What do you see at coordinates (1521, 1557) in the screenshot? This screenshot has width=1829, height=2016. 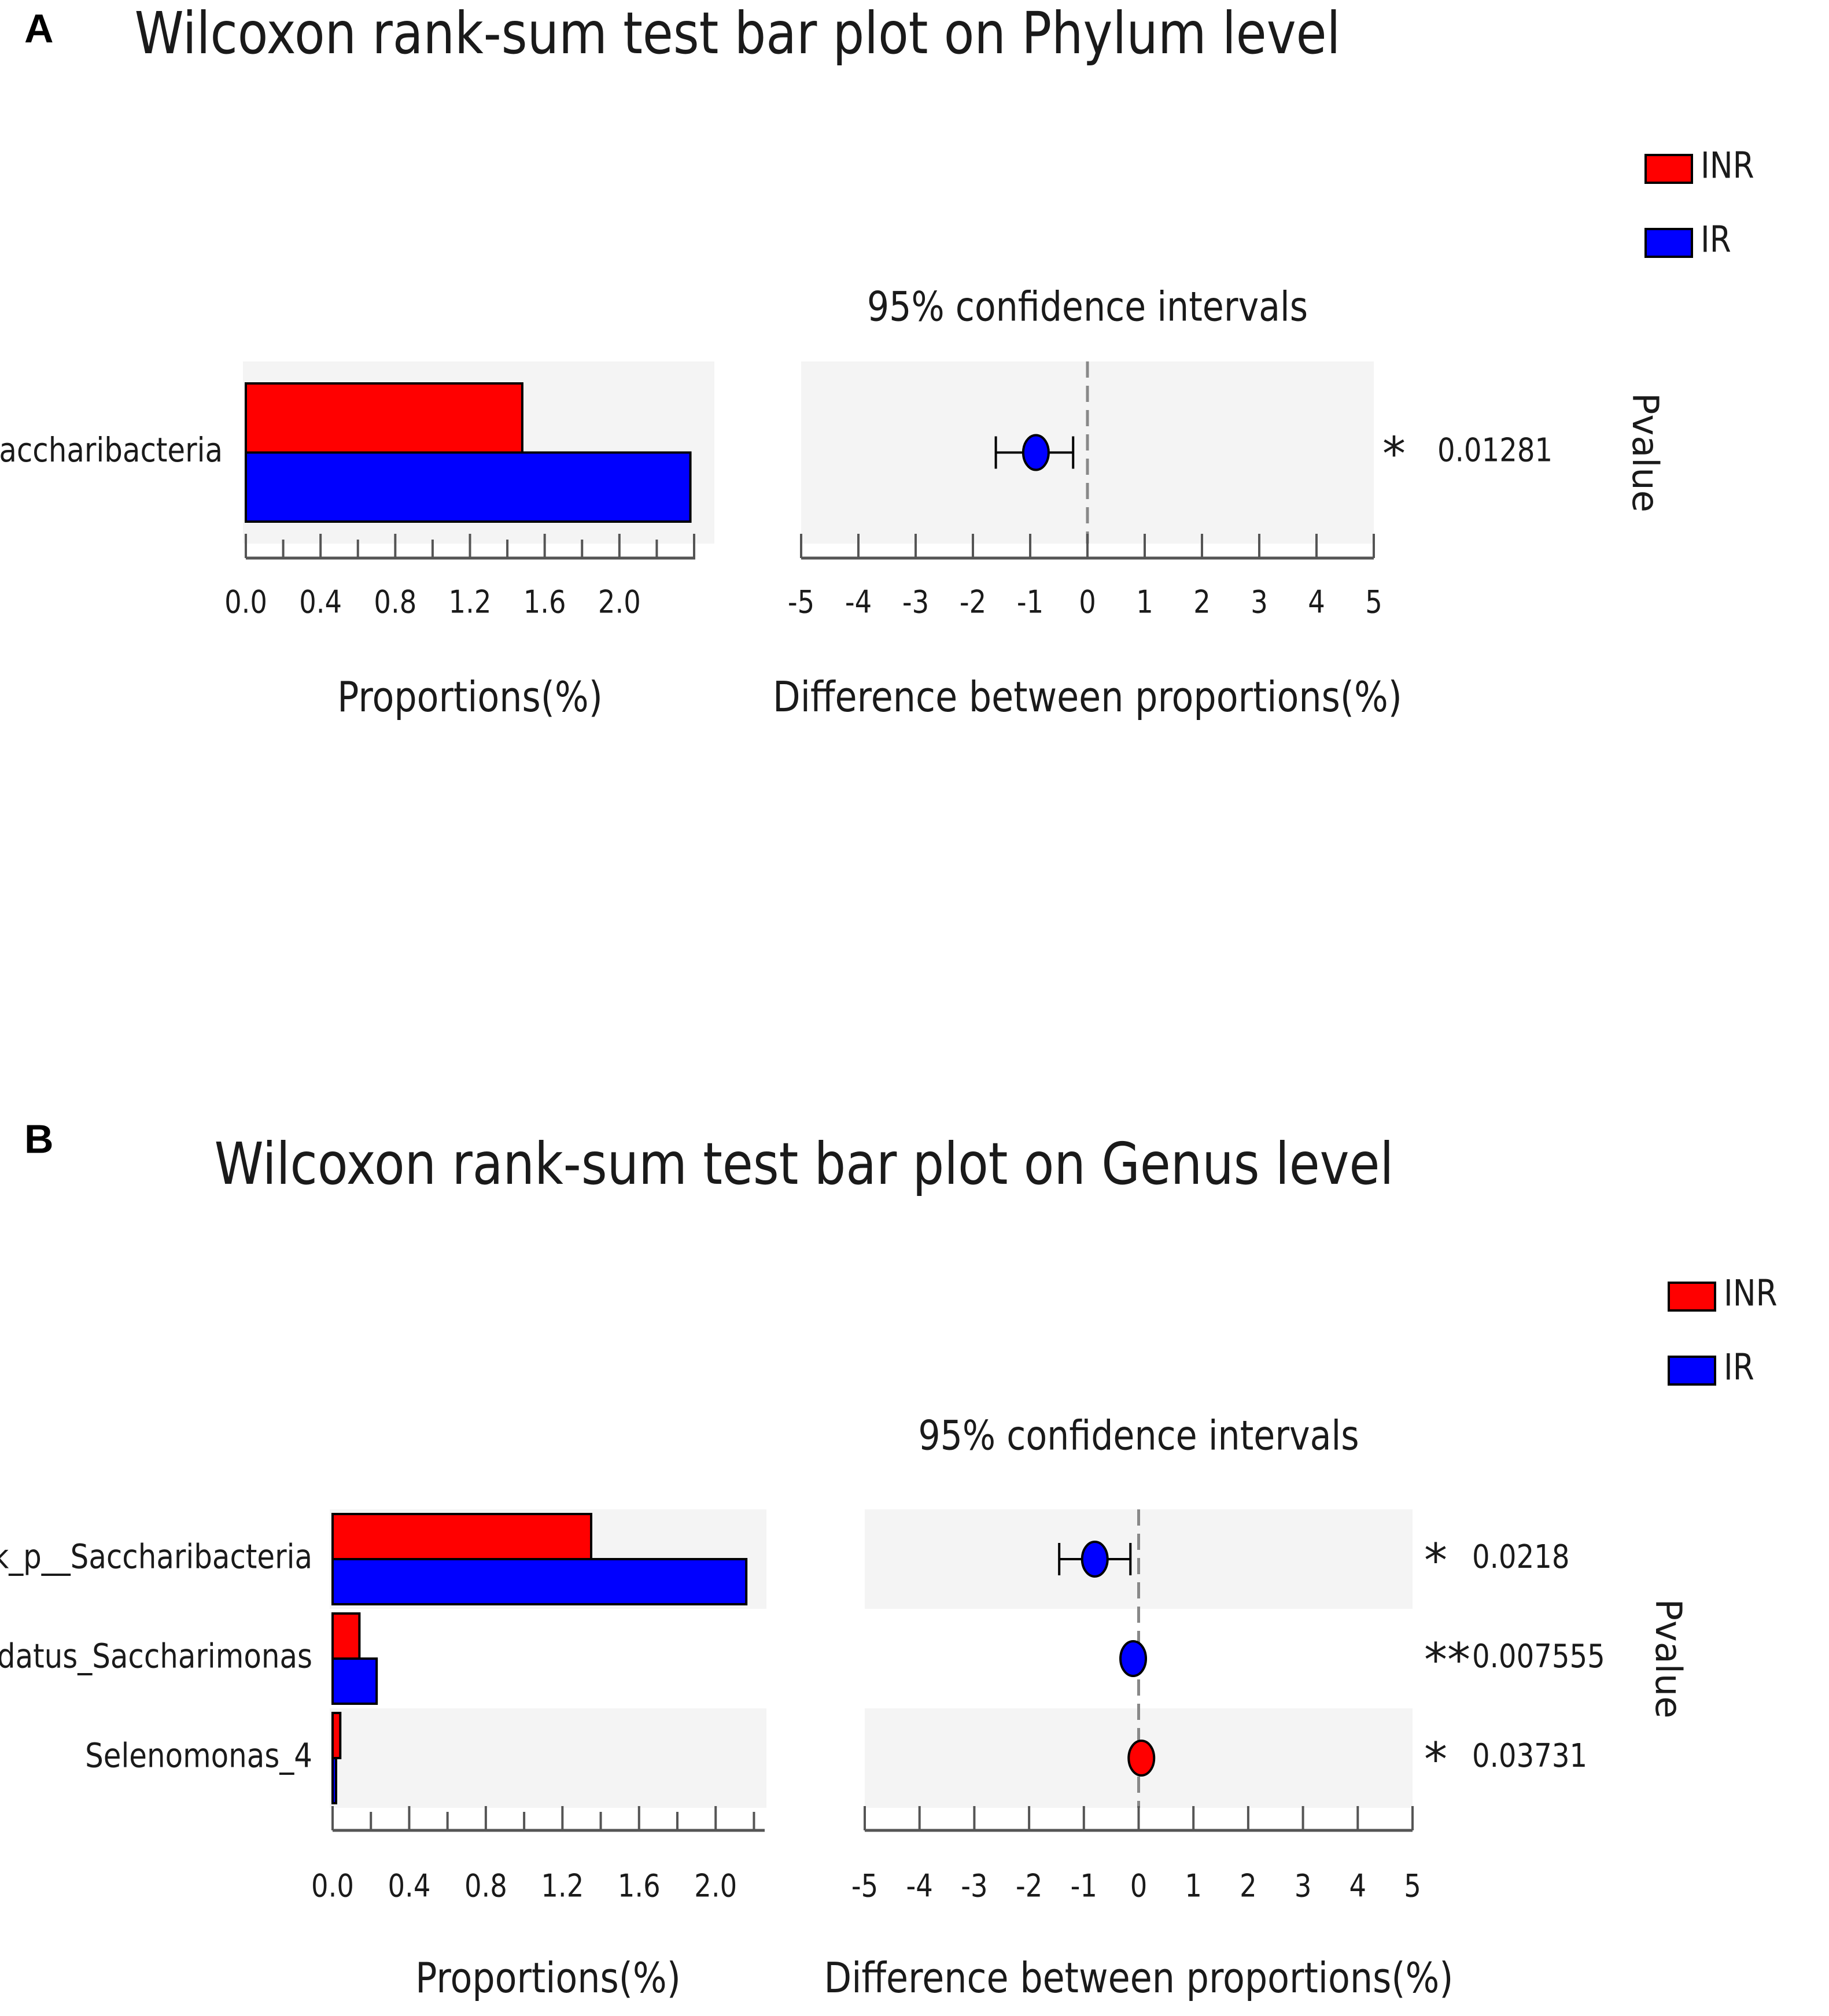 I see `pvalue-text: 0.0218` at bounding box center [1521, 1557].